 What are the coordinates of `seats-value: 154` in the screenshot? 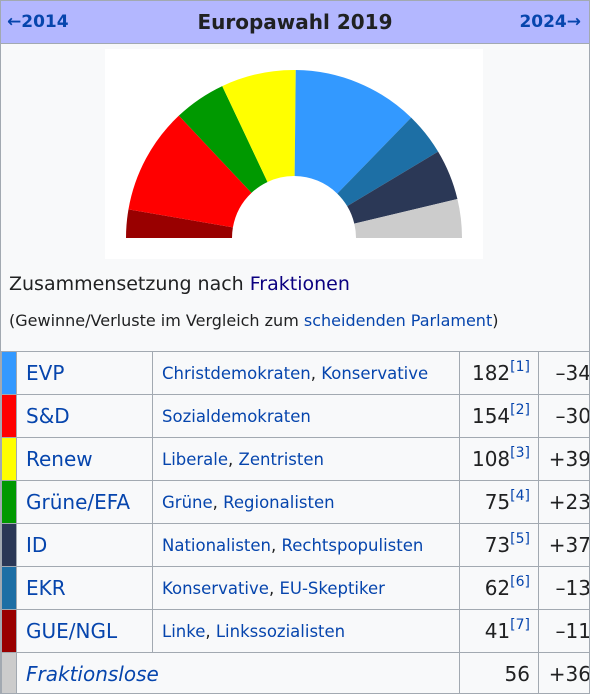 It's located at (491, 416).